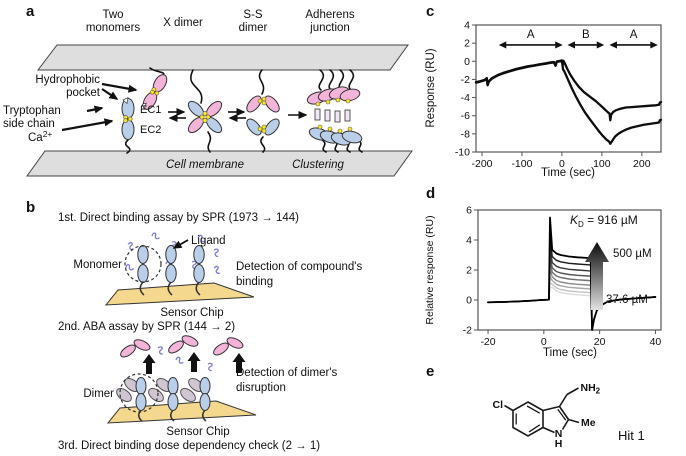 The height and width of the screenshot is (456, 686). What do you see at coordinates (631, 435) in the screenshot?
I see `hit1-label: Hit 1` at bounding box center [631, 435].